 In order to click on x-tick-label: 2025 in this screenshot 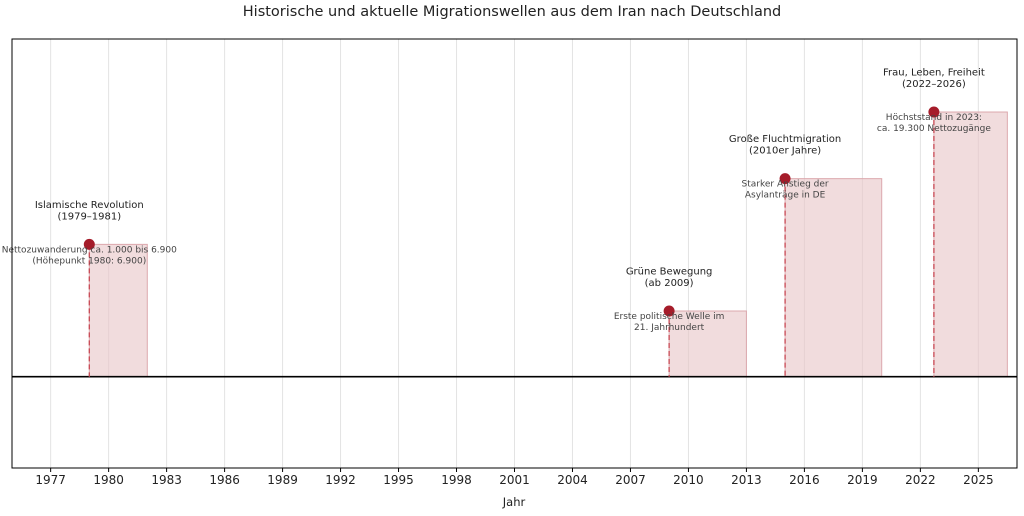, I will do `click(978, 480)`.